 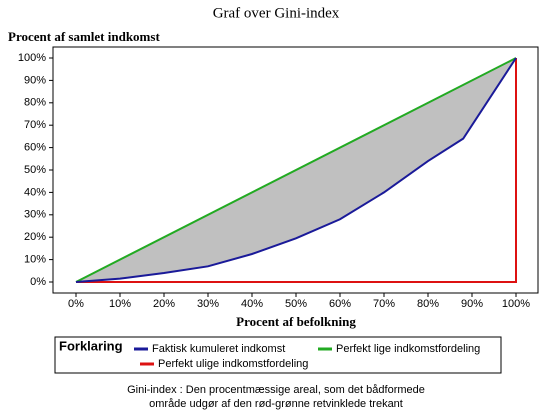 I want to click on y-tick-label: 60%, so click(x=35, y=148).